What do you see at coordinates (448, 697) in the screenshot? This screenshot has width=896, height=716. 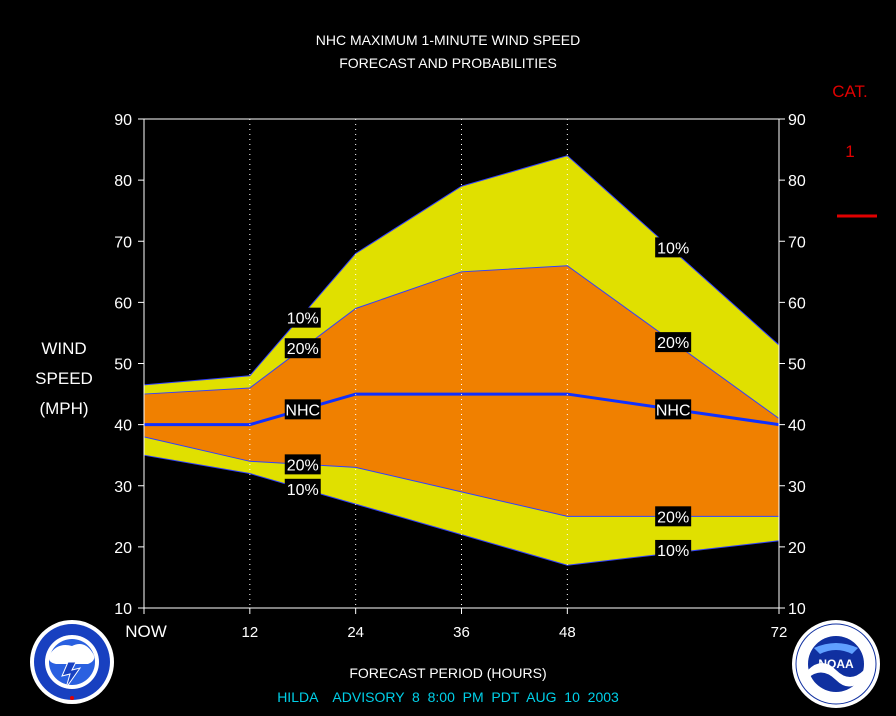 I see `advisory-line: HILDA ADVISORY 8 8:00 PM PDT AUG 10 2003` at bounding box center [448, 697].